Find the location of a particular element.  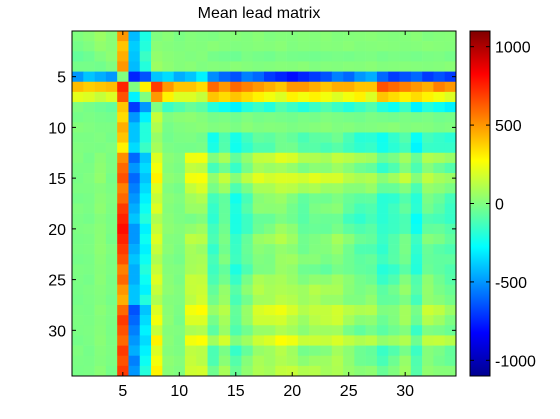

colorbar-tick-label: 500 is located at coordinates (508, 126).